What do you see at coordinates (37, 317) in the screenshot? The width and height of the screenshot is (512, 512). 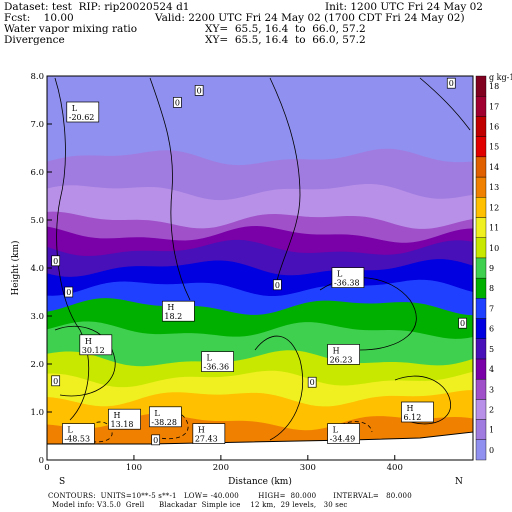 I see `y-tick-label: 3.0` at bounding box center [37, 317].